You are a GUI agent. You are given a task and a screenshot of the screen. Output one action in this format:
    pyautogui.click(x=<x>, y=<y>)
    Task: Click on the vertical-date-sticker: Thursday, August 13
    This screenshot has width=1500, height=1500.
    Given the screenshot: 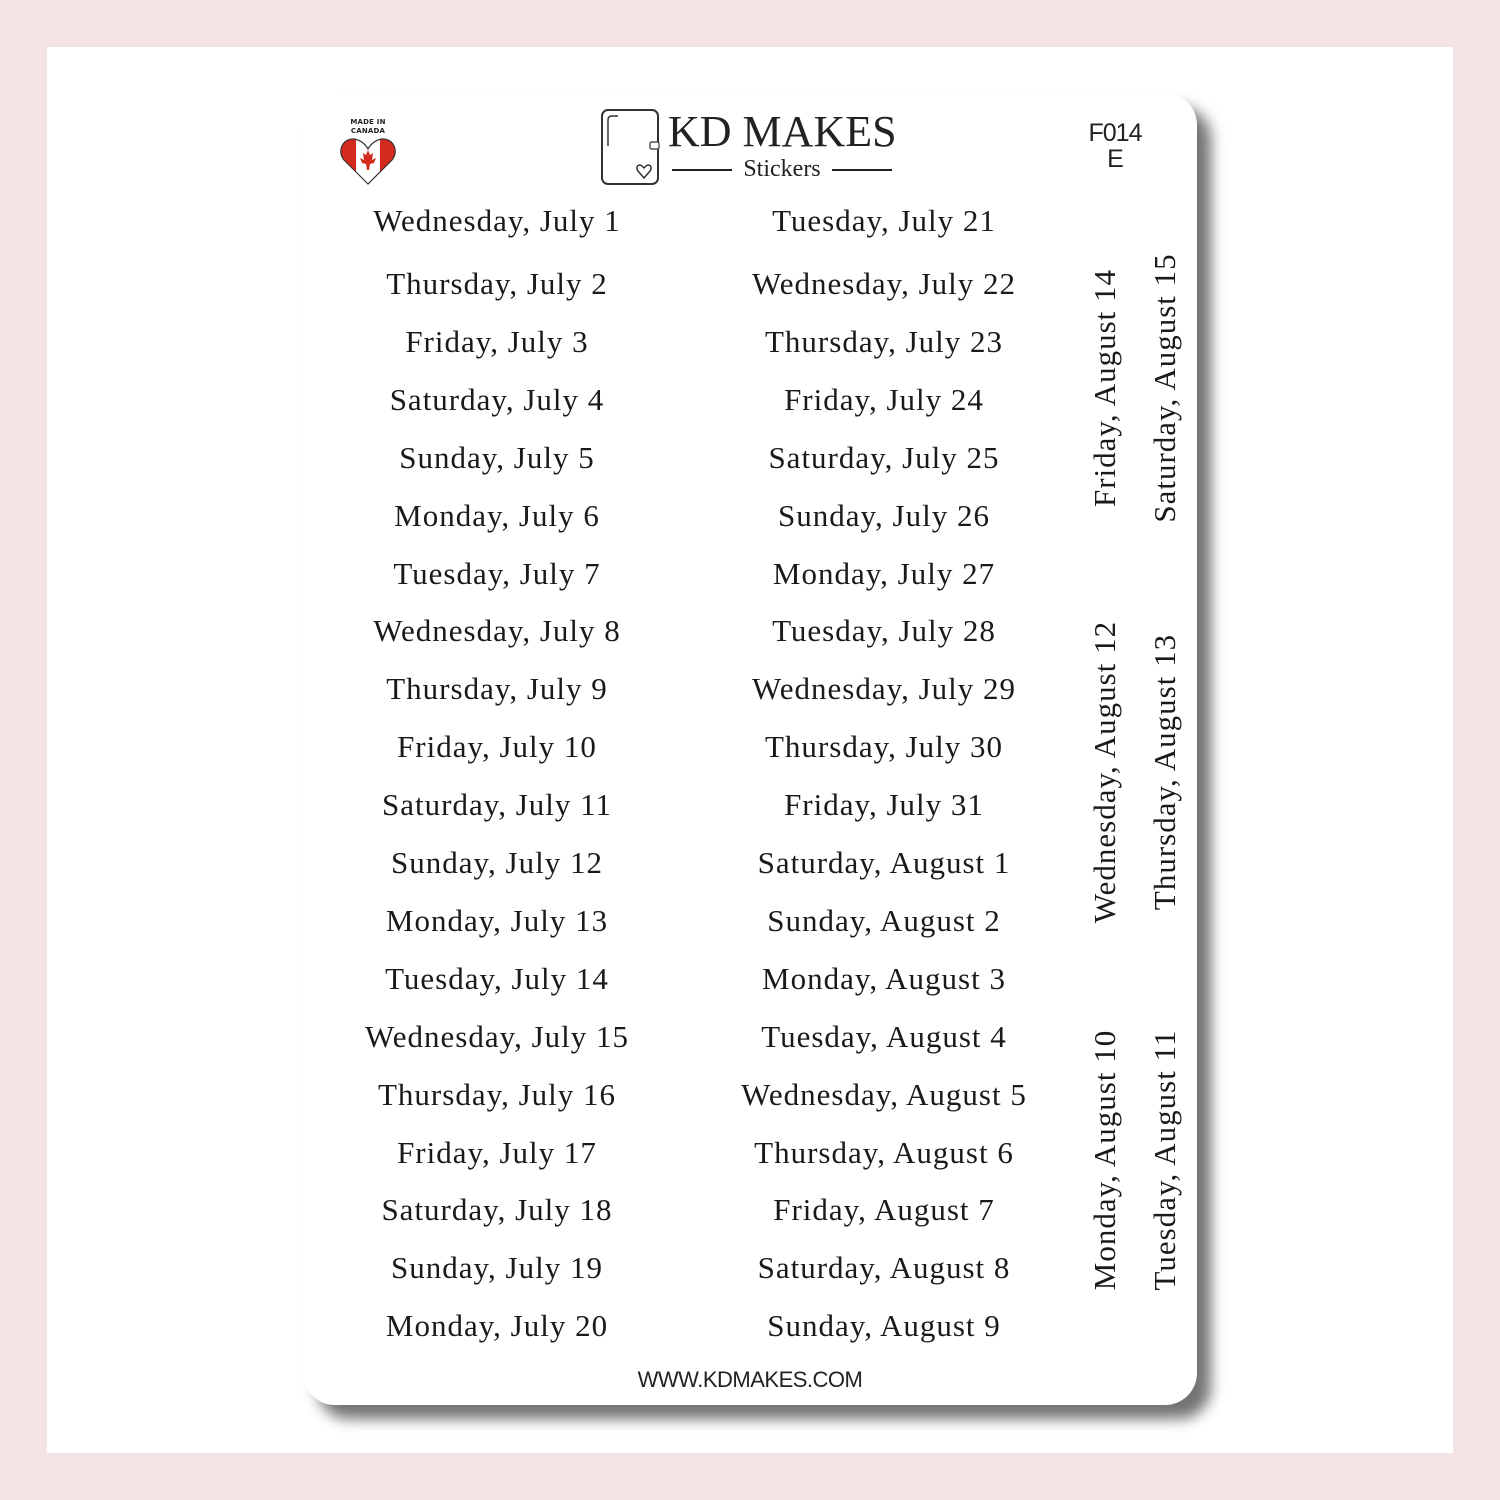 What is the action you would take?
    pyautogui.click(x=1164, y=772)
    